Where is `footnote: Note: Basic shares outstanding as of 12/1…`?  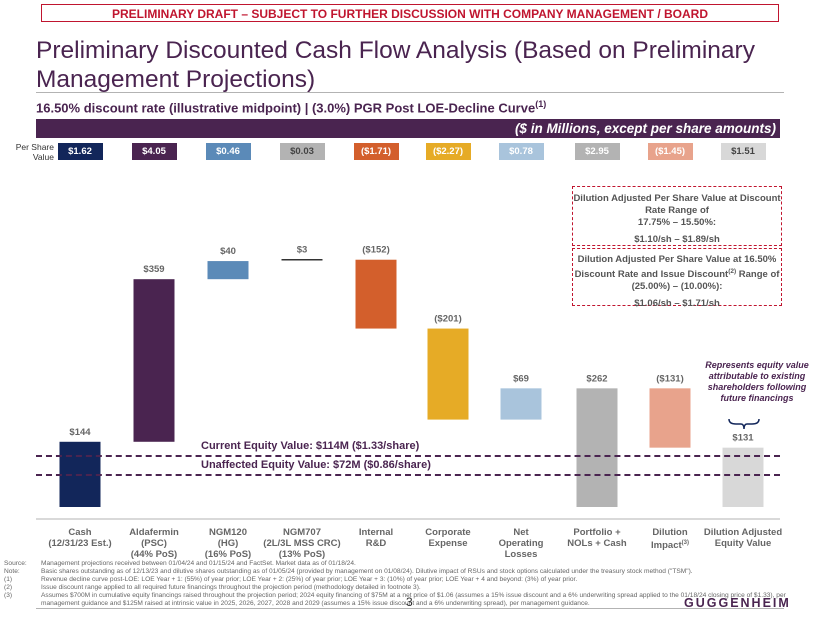
footnote: Note: Basic shares outstanding as of 12/1… is located at coordinates (348, 571).